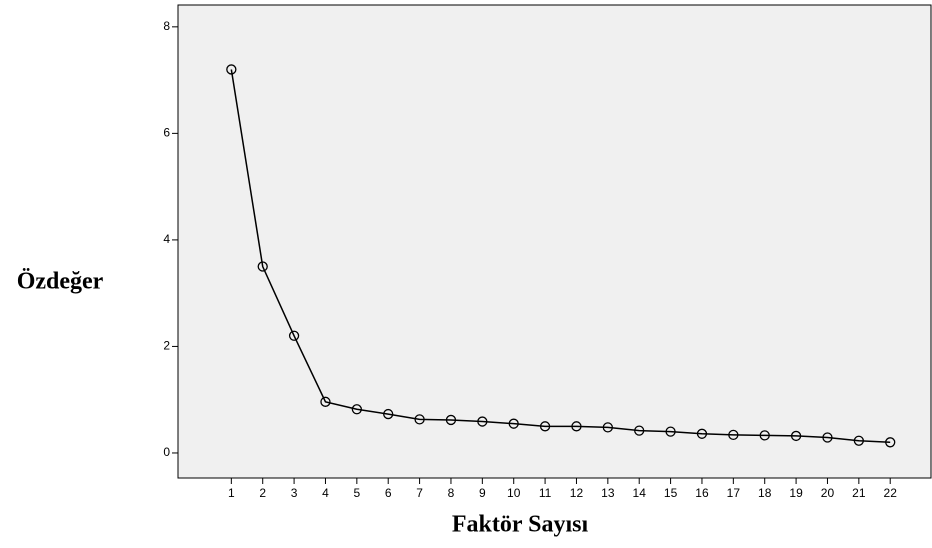  Describe the element at coordinates (325, 493) in the screenshot. I see `x-tick-label: 4` at that location.